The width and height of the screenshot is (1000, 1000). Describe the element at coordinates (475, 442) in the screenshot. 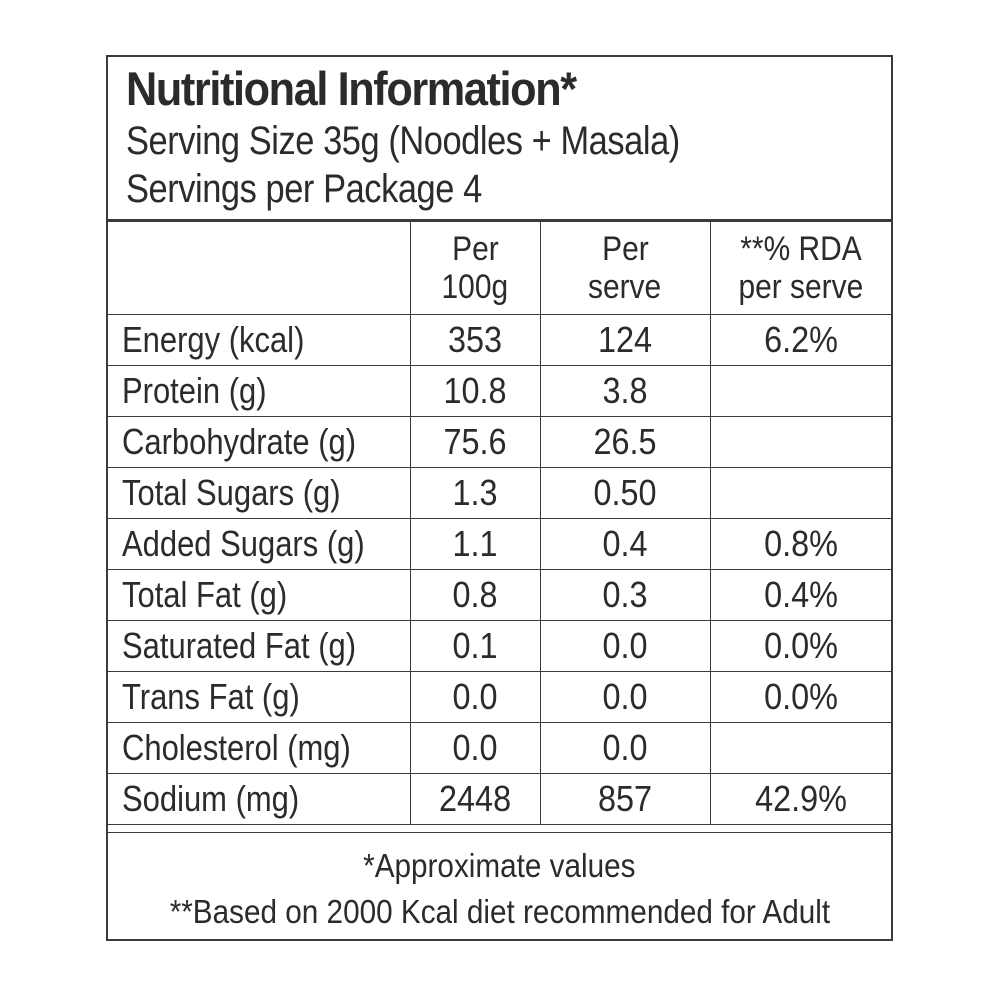

I see `per-100g-value: 75.6` at that location.